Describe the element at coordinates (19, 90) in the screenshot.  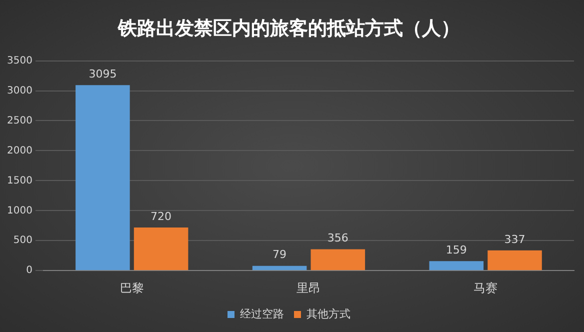
I see `y-tick-label: 3000` at that location.